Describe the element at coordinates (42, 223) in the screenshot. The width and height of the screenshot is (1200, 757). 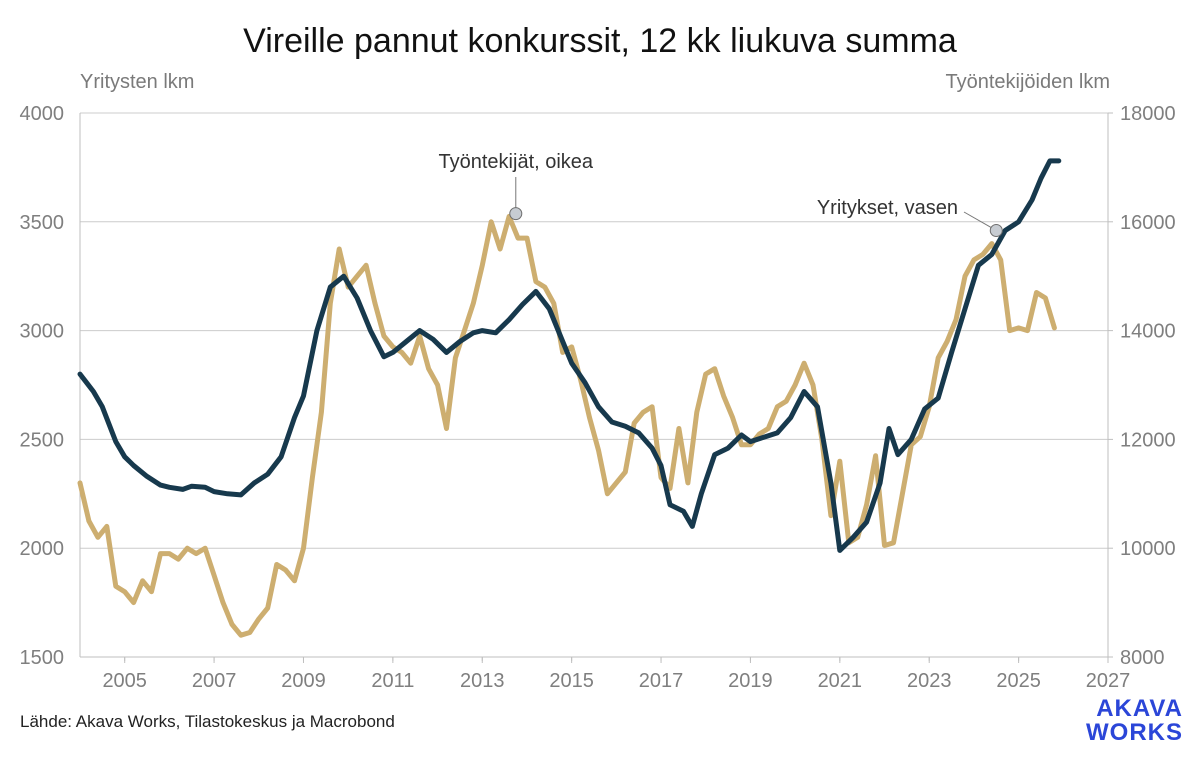
I see `left-tick-label: 3500` at that location.